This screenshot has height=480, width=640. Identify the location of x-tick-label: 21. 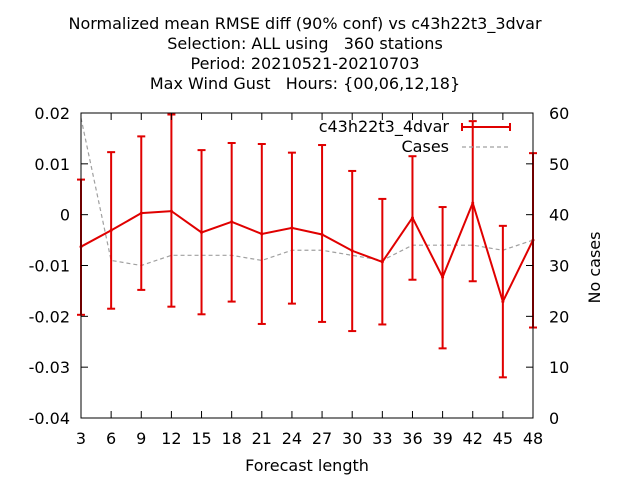
(262, 438).